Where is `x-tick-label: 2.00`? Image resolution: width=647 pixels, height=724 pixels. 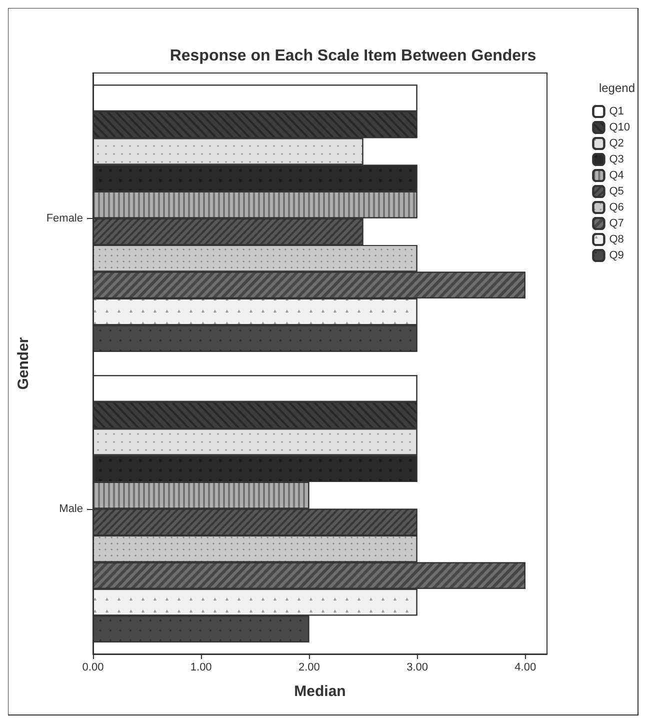 x-tick-label: 2.00 is located at coordinates (309, 668).